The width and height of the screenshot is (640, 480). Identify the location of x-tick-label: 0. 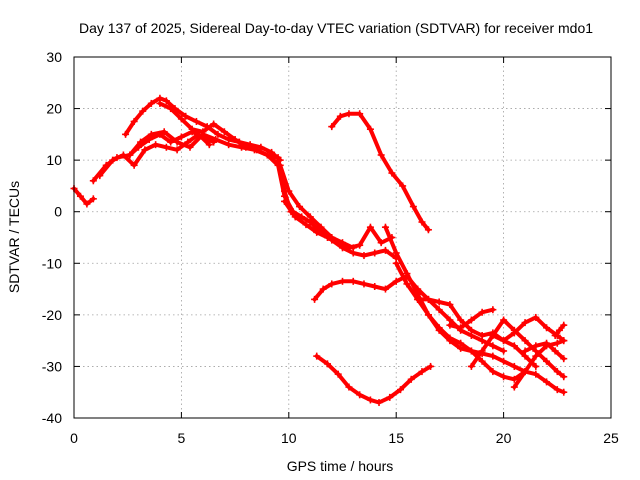
(74, 438).